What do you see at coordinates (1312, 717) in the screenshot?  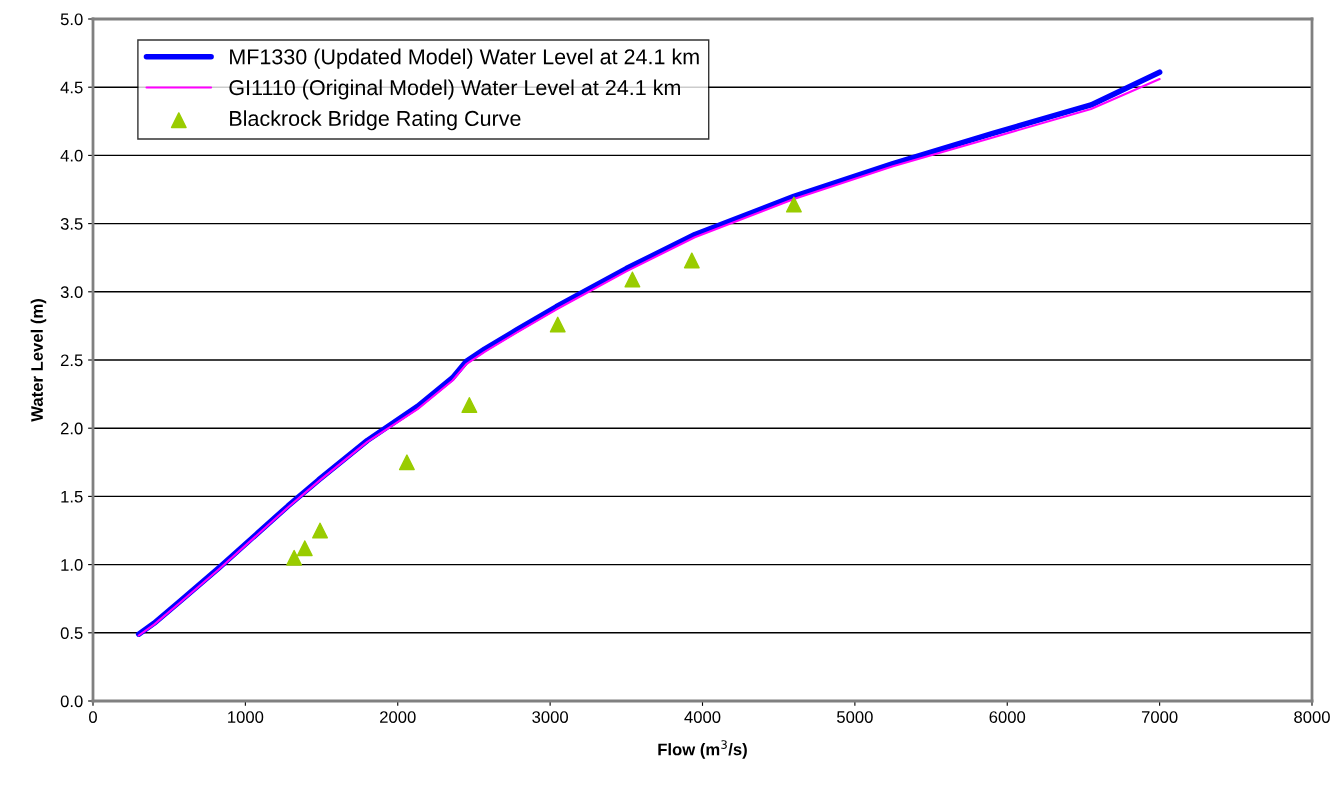 I see `x-tick-label: 8000` at bounding box center [1312, 717].